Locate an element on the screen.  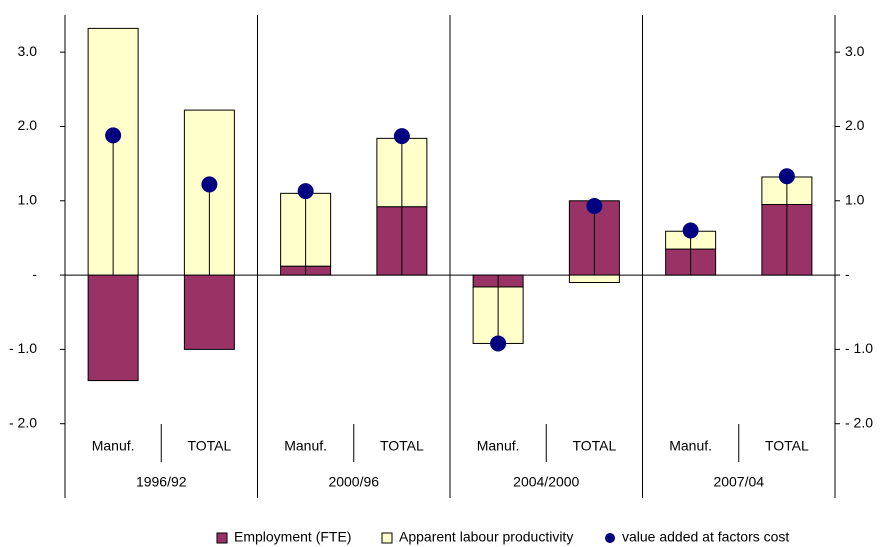
legend-label: value added at factors cost is located at coordinates (705, 537).